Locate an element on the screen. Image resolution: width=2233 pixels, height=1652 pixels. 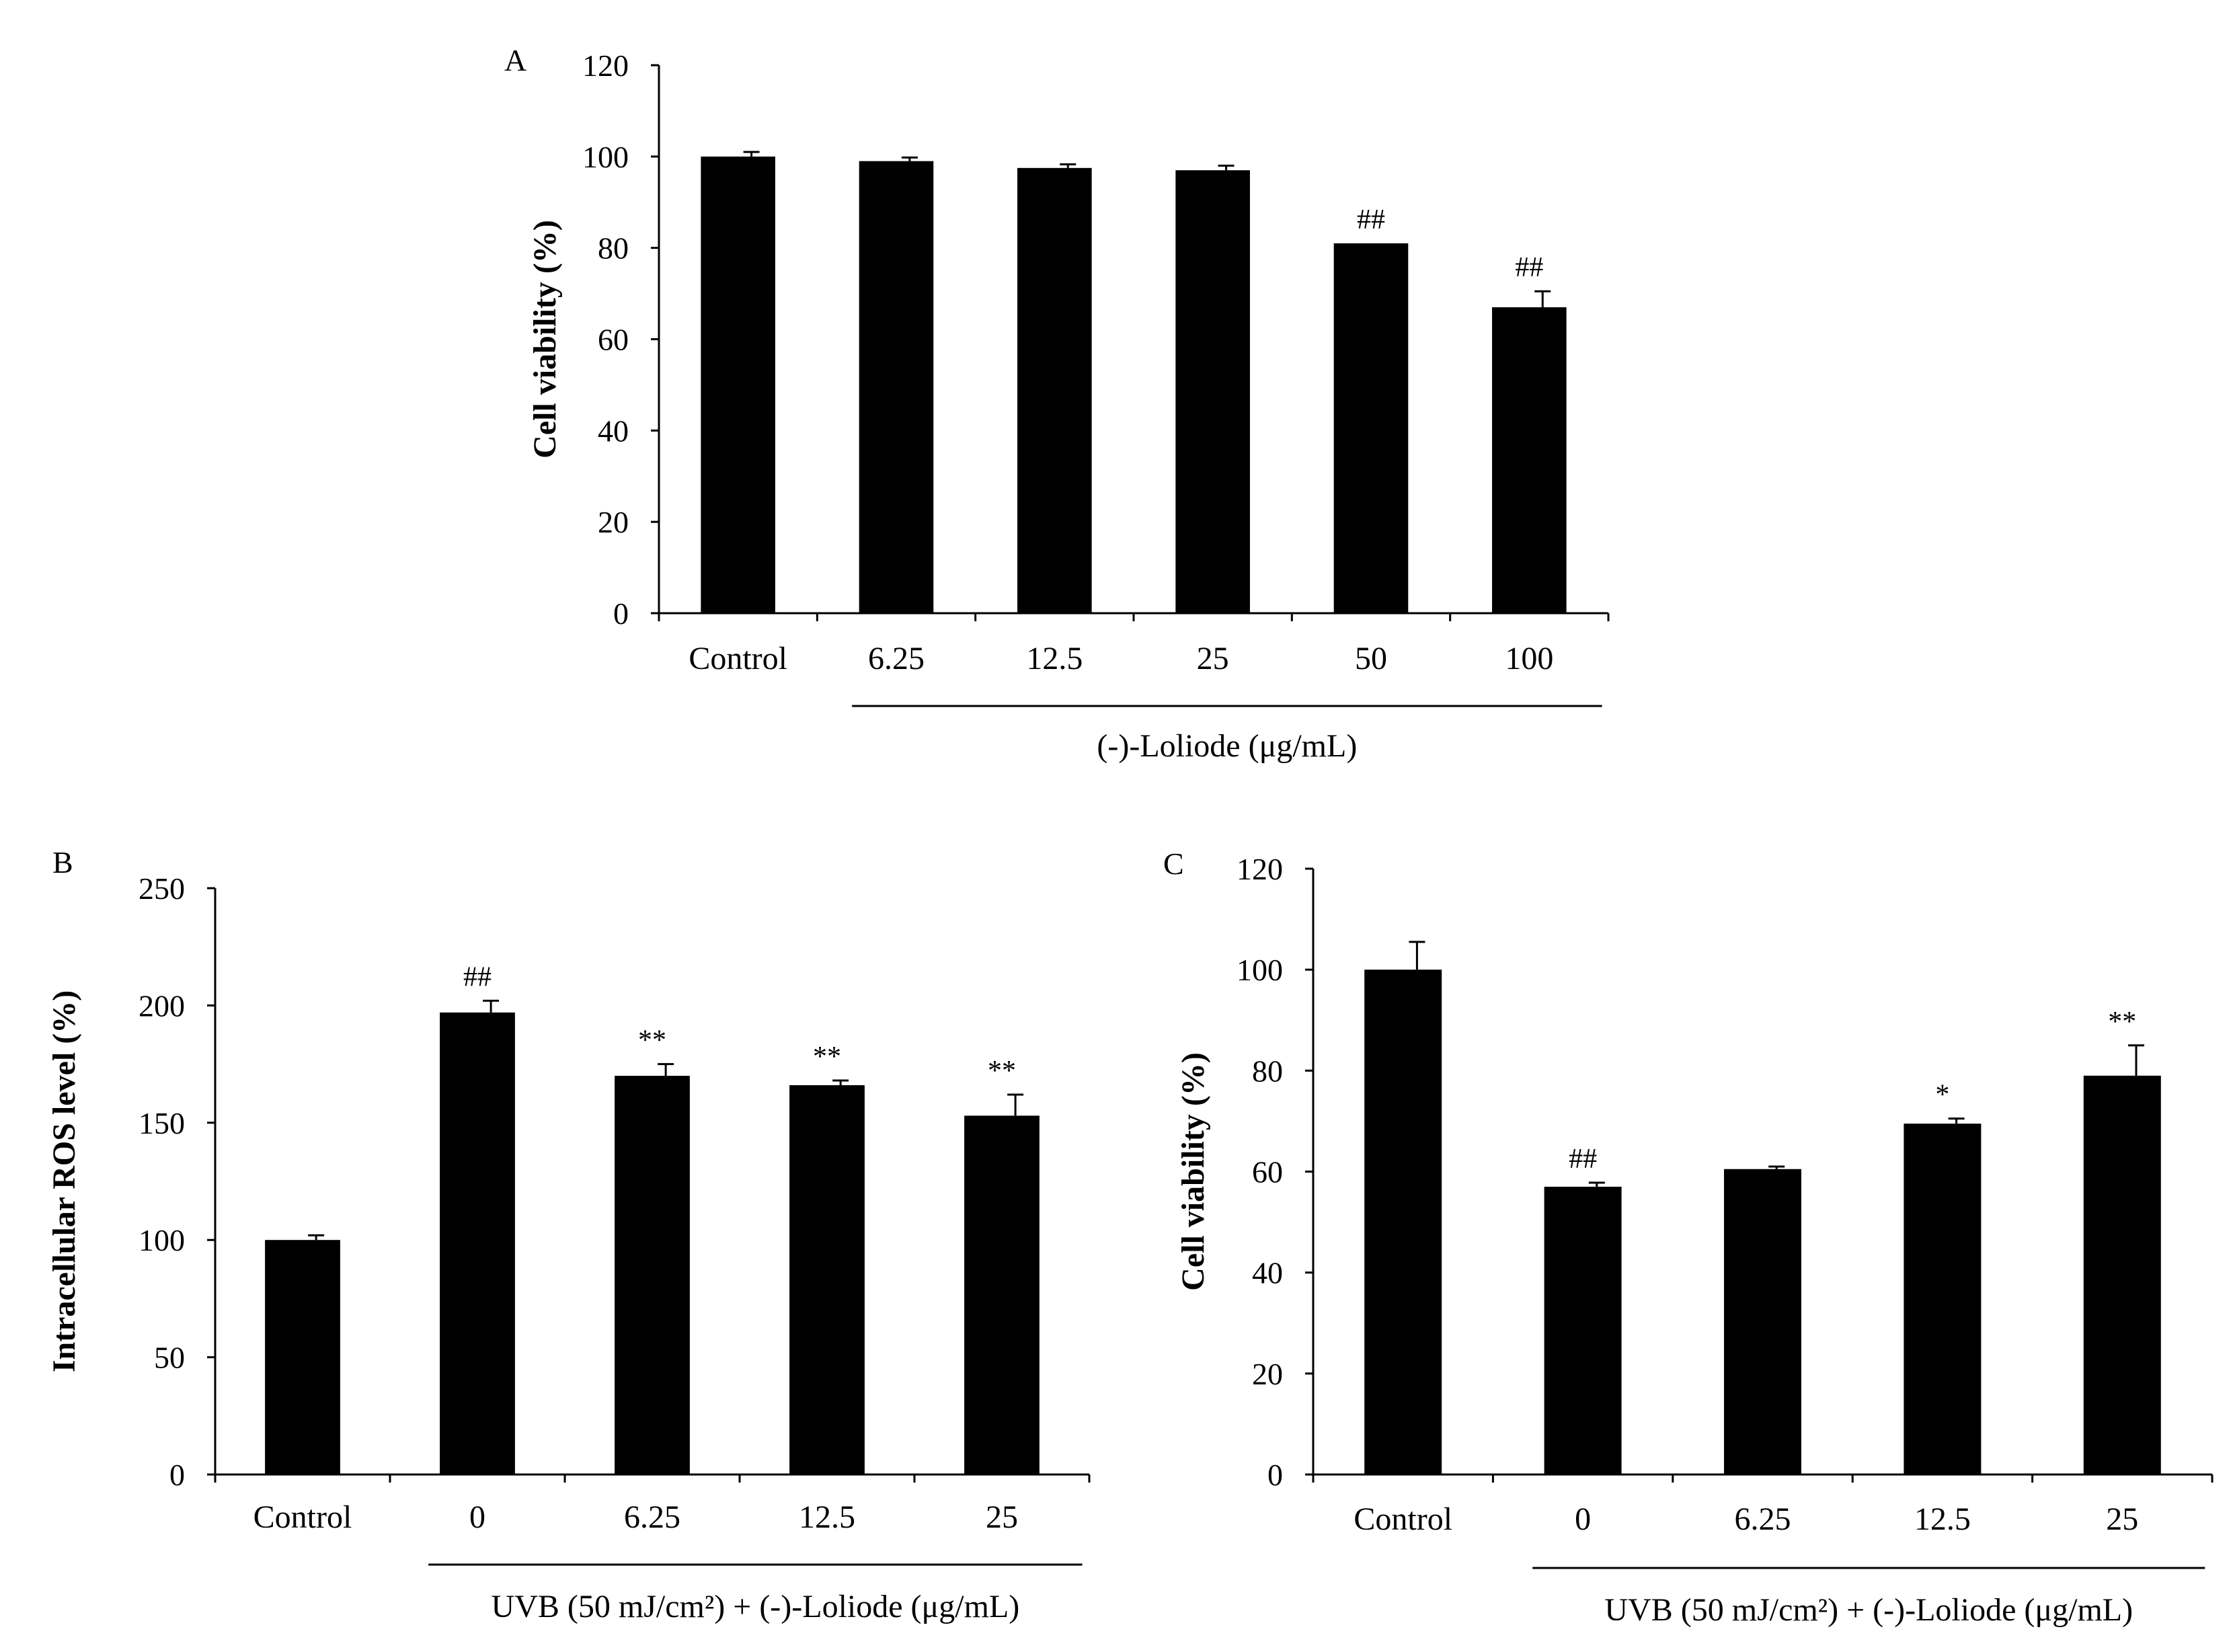
significance-mark: * is located at coordinates (1942, 1095).